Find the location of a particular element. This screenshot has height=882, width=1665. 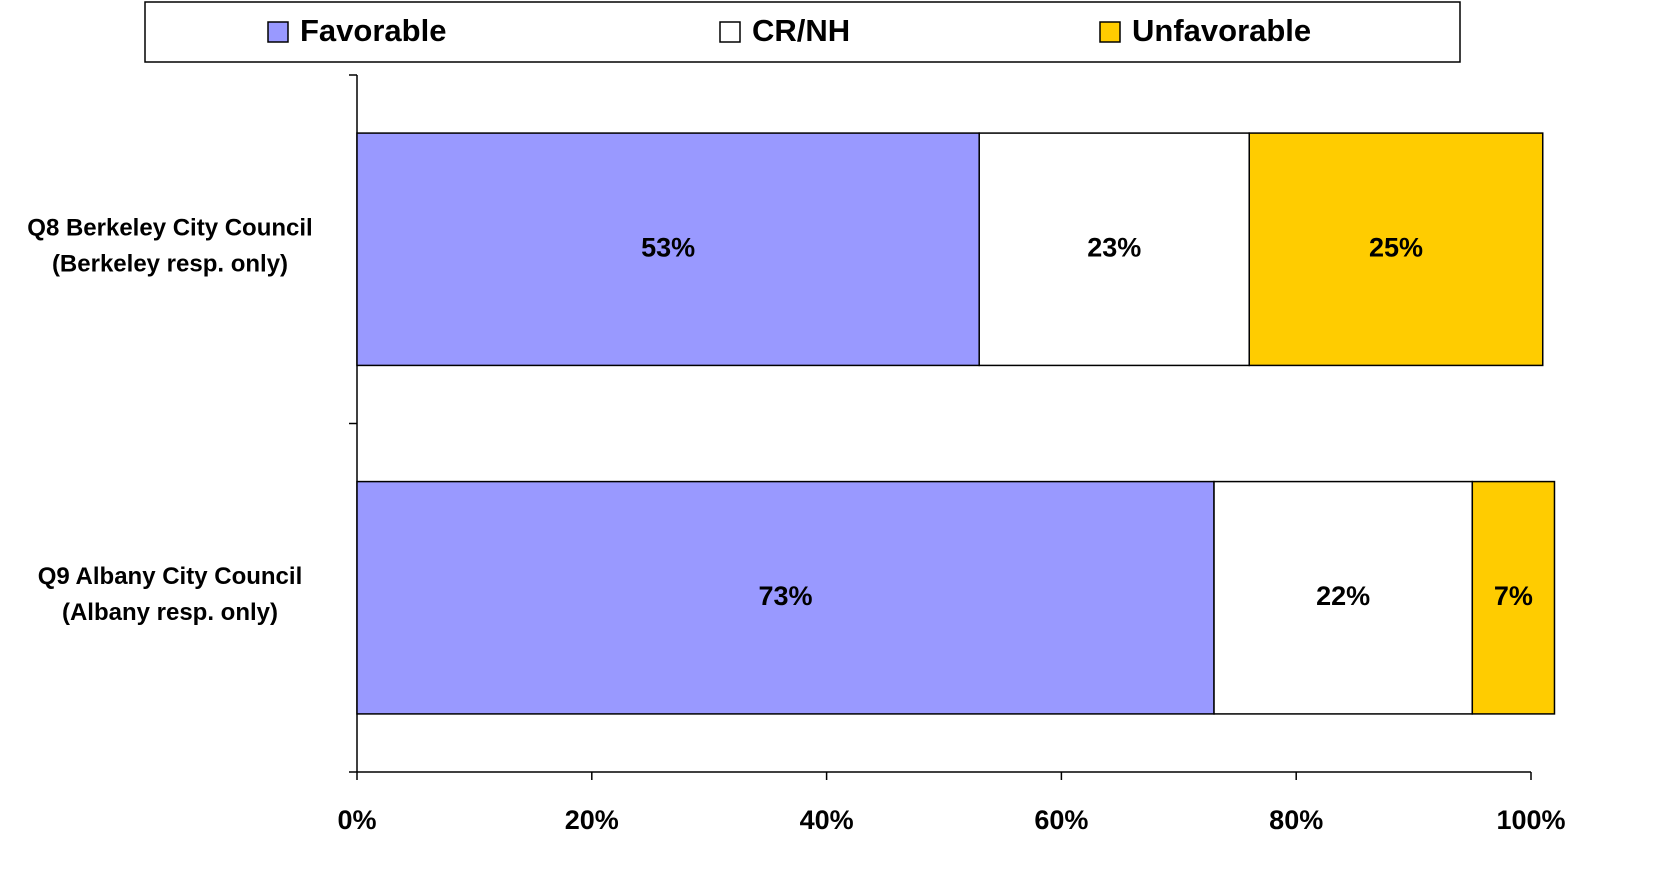

data-label: 23% is located at coordinates (1114, 247).